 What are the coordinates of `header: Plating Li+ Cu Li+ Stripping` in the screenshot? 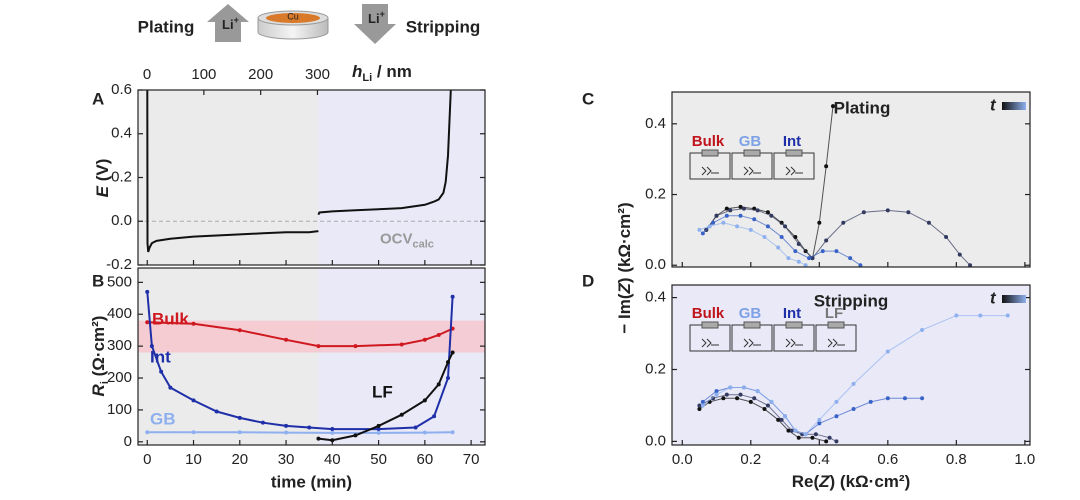 It's located at (309, 24).